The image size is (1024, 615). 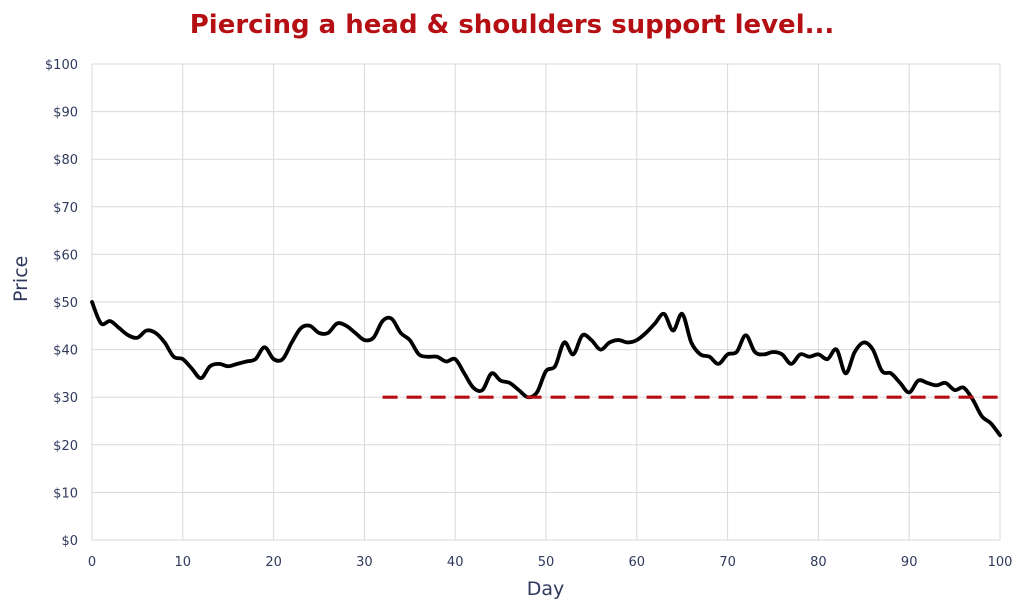 I want to click on y-tick-label: $40, so click(x=65, y=351).